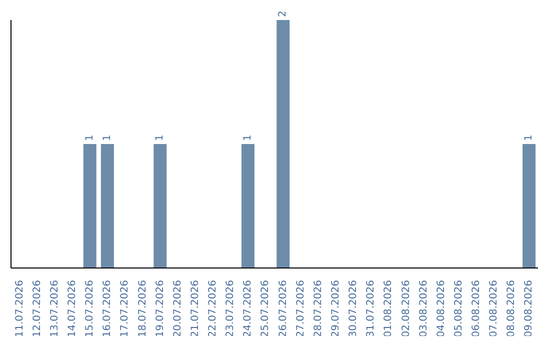 This screenshot has height=340, width=540. What do you see at coordinates (20, 309) in the screenshot?
I see `x-tick-label: 11.07.2026` at bounding box center [20, 309].